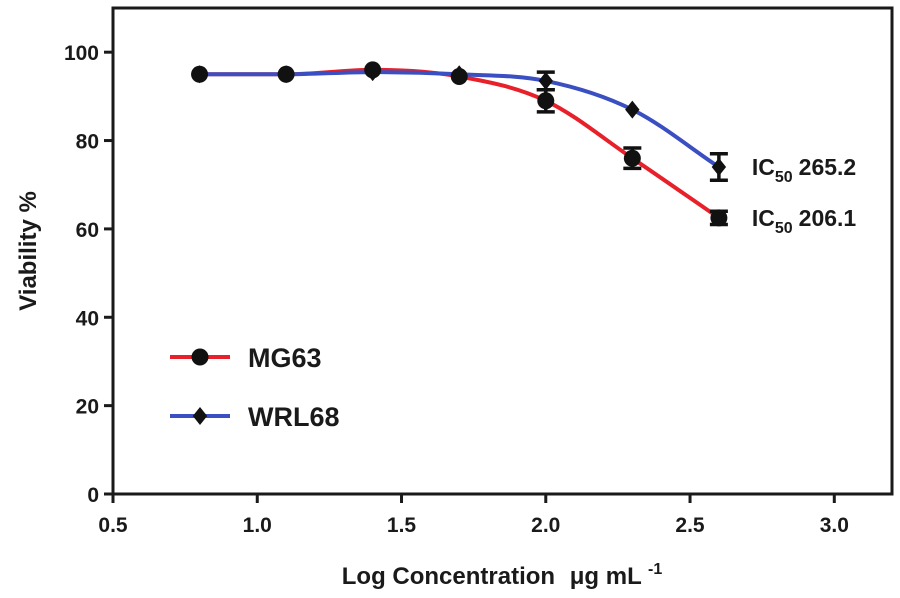 This screenshot has height=598, width=900. I want to click on y-tick-label: 40, so click(87, 318).